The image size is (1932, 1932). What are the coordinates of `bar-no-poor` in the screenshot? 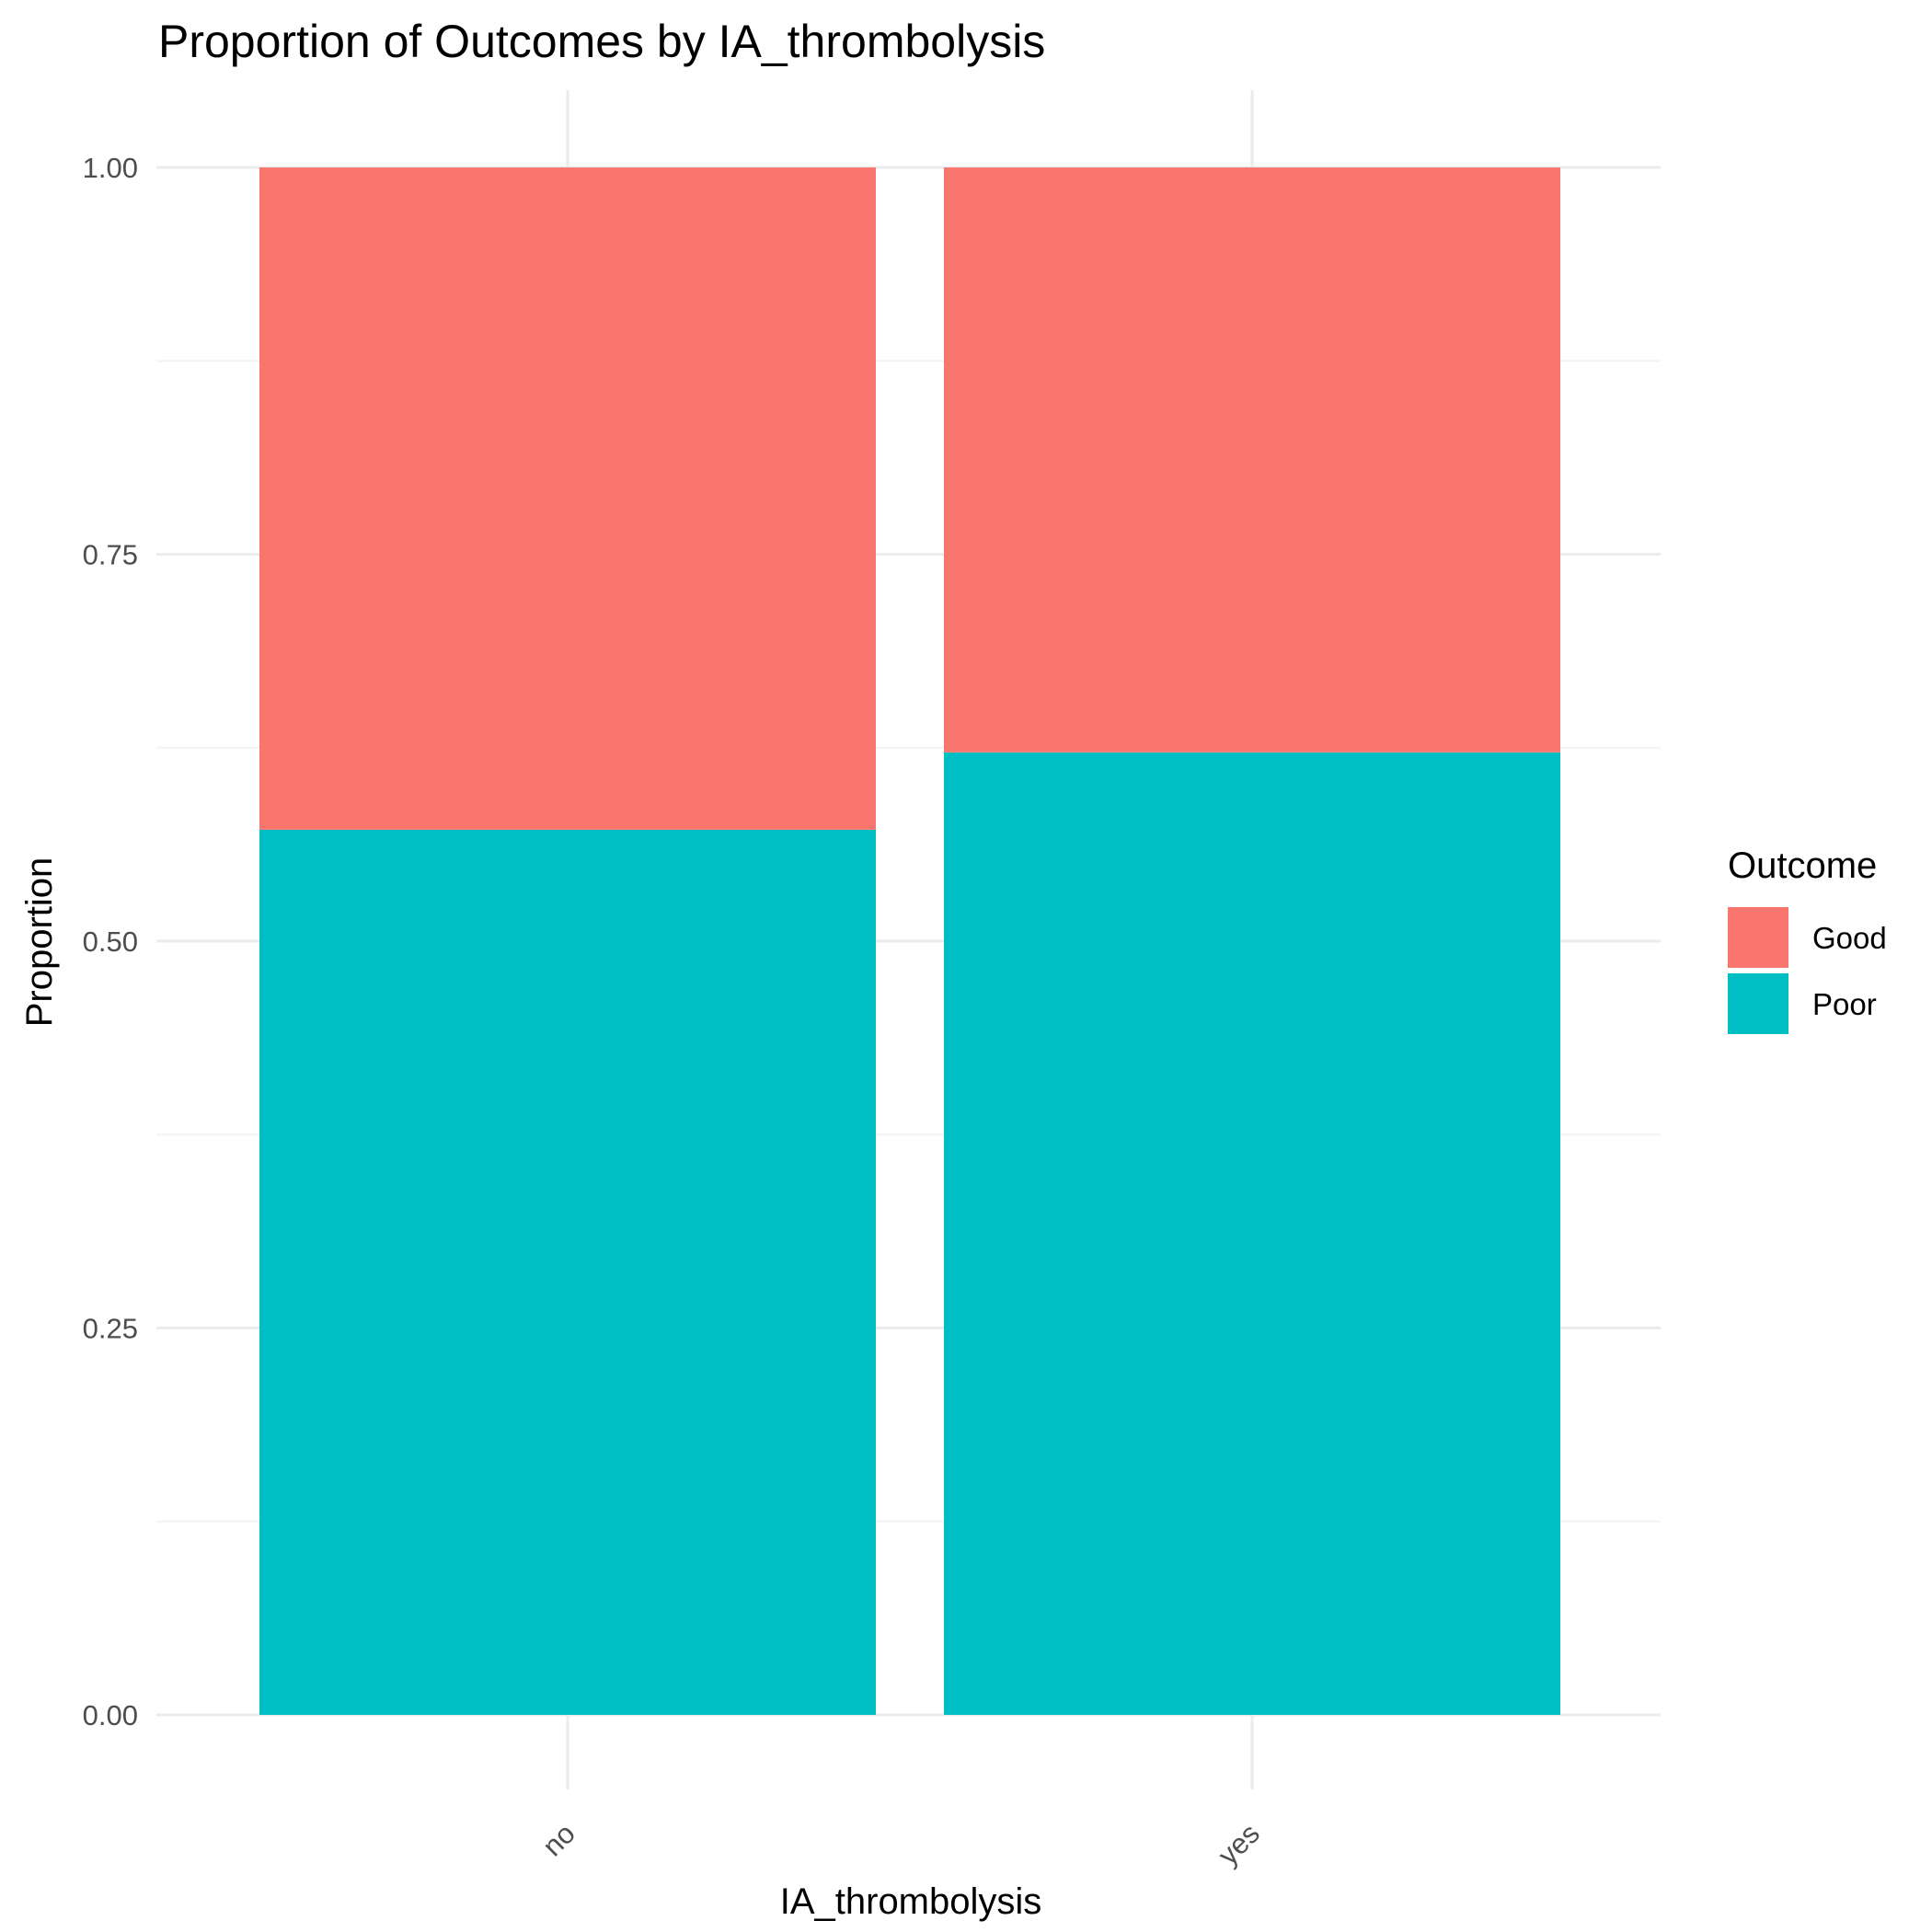 It's located at (567, 1272).